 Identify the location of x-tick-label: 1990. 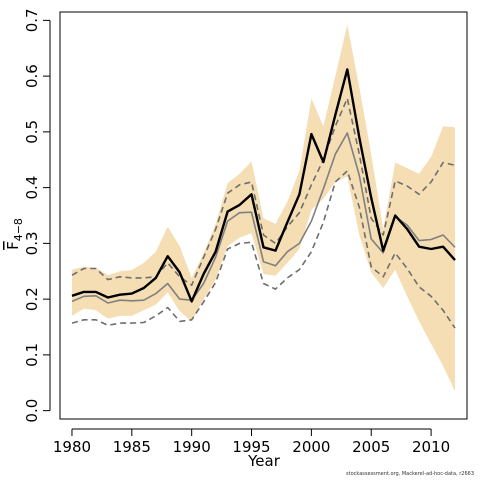
(192, 447).